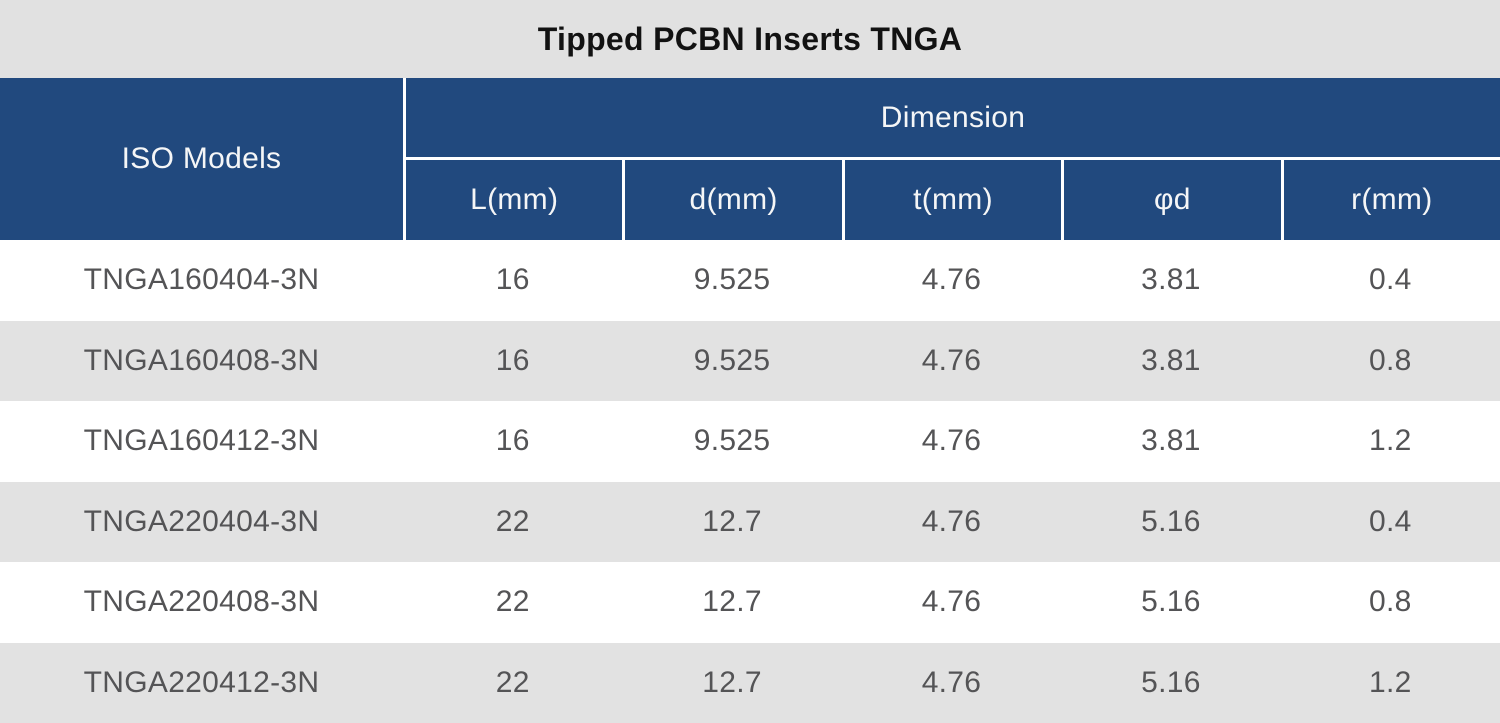  What do you see at coordinates (514, 200) in the screenshot?
I see `header-col-l-mm: L(mm)` at bounding box center [514, 200].